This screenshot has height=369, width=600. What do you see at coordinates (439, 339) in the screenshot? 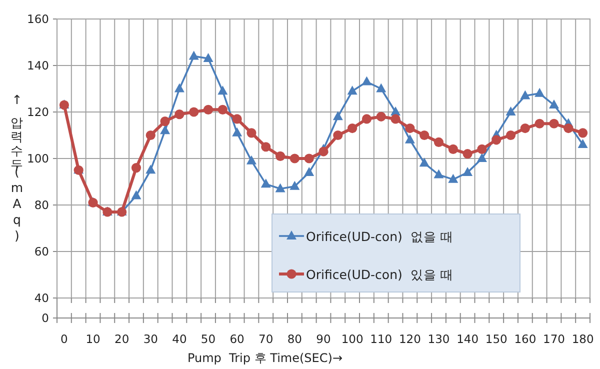
I see `x-tick-label: 130` at bounding box center [439, 339].